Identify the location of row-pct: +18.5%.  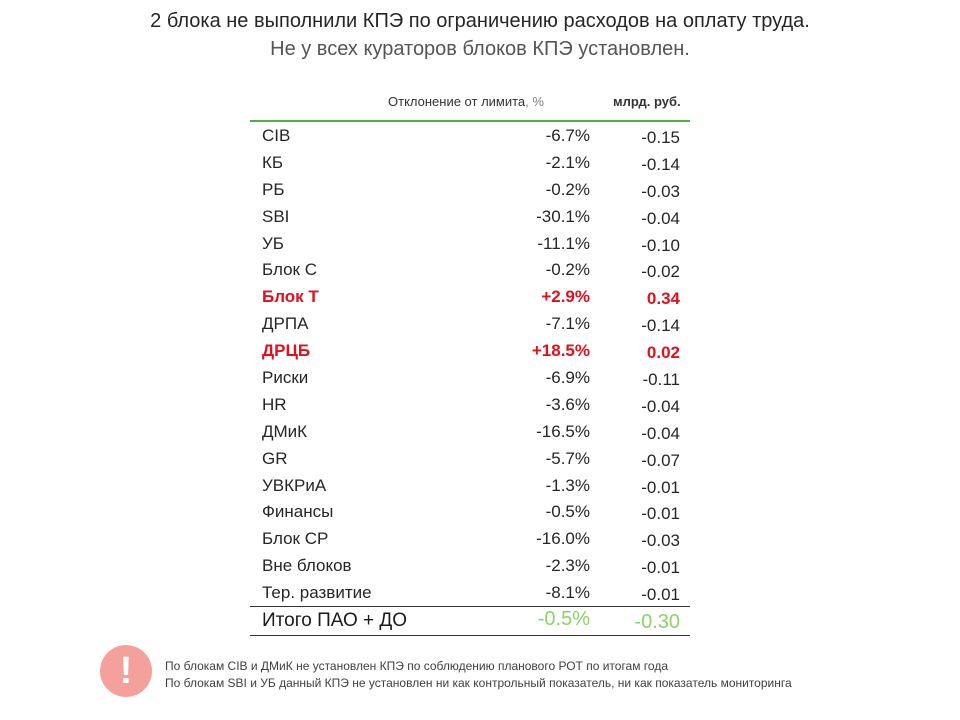
(560, 351).